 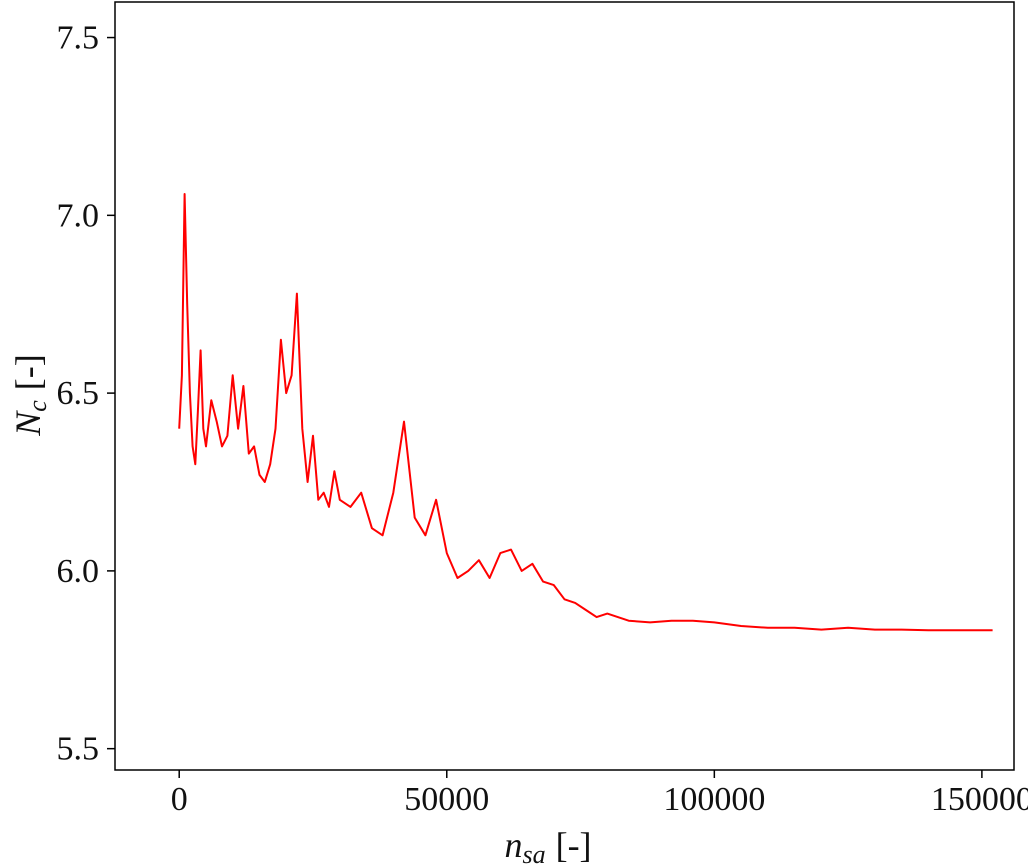 What do you see at coordinates (446, 799) in the screenshot?
I see `x-tick-label: 50000` at bounding box center [446, 799].